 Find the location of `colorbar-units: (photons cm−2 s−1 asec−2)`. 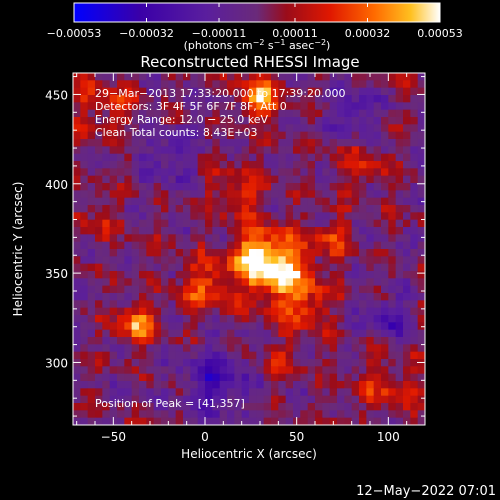

colorbar-units: (photons cm−2 s−1 asec−2) is located at coordinates (257, 45).